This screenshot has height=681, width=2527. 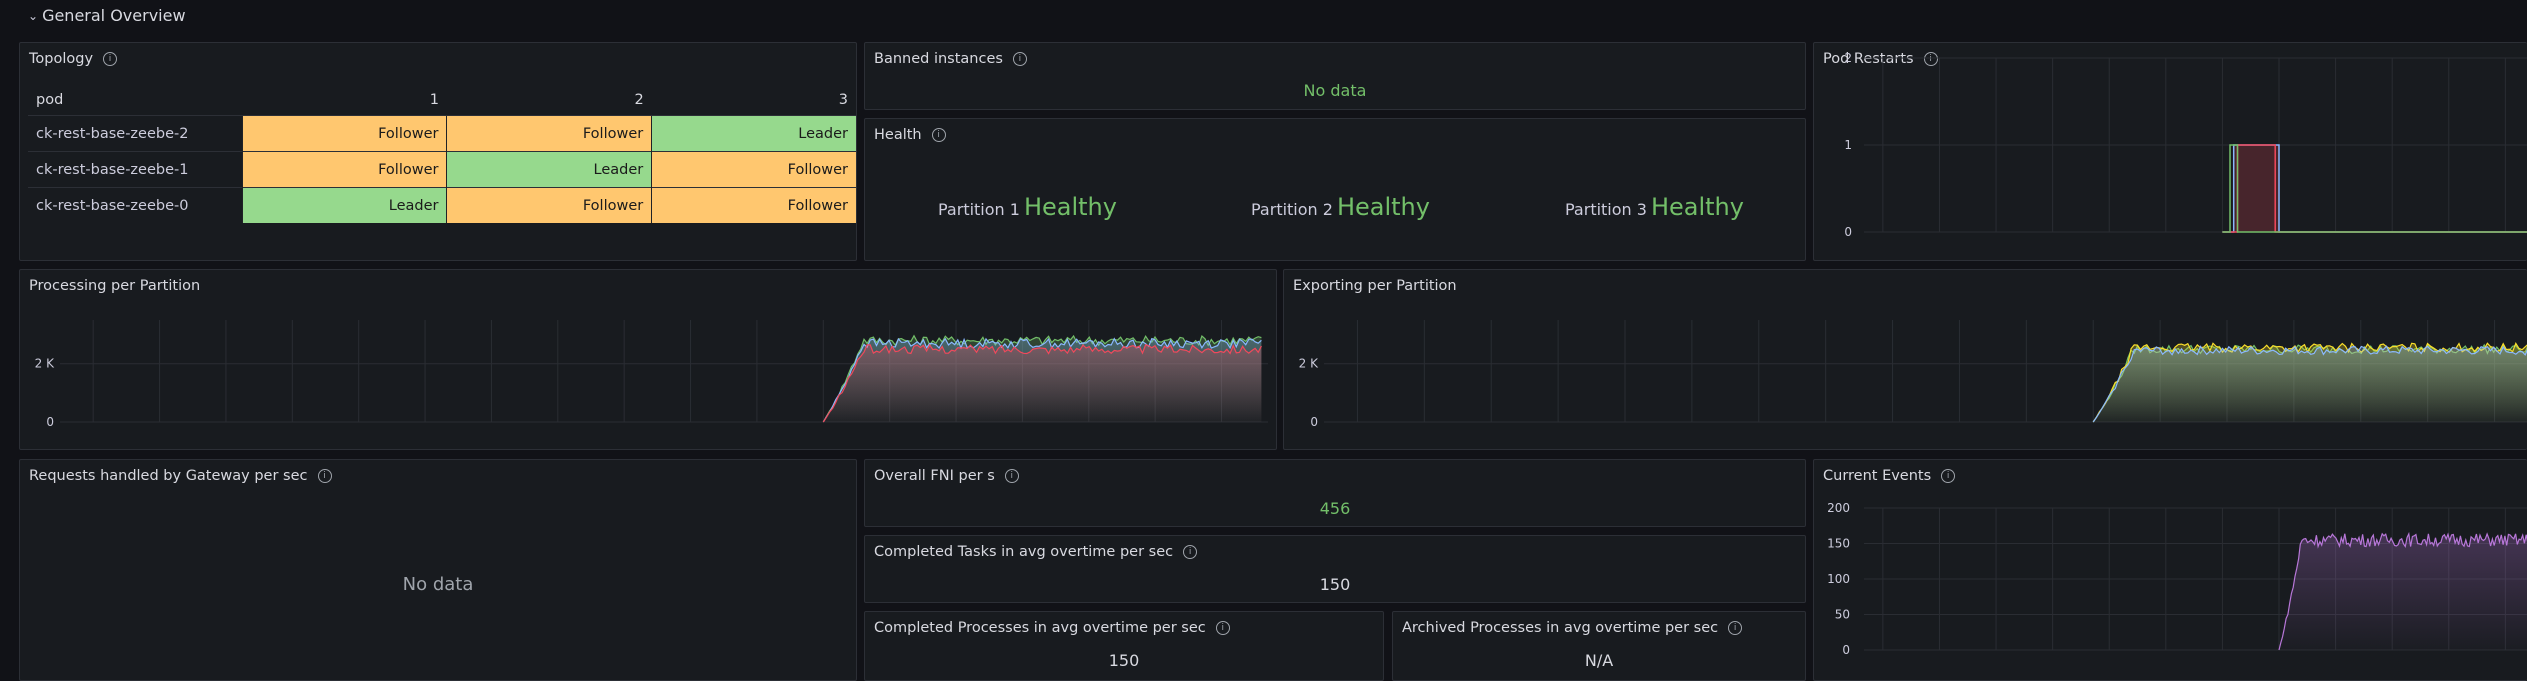 What do you see at coordinates (135, 205) in the screenshot?
I see `pod-name: ck-rest-base-zeebe-0` at bounding box center [135, 205].